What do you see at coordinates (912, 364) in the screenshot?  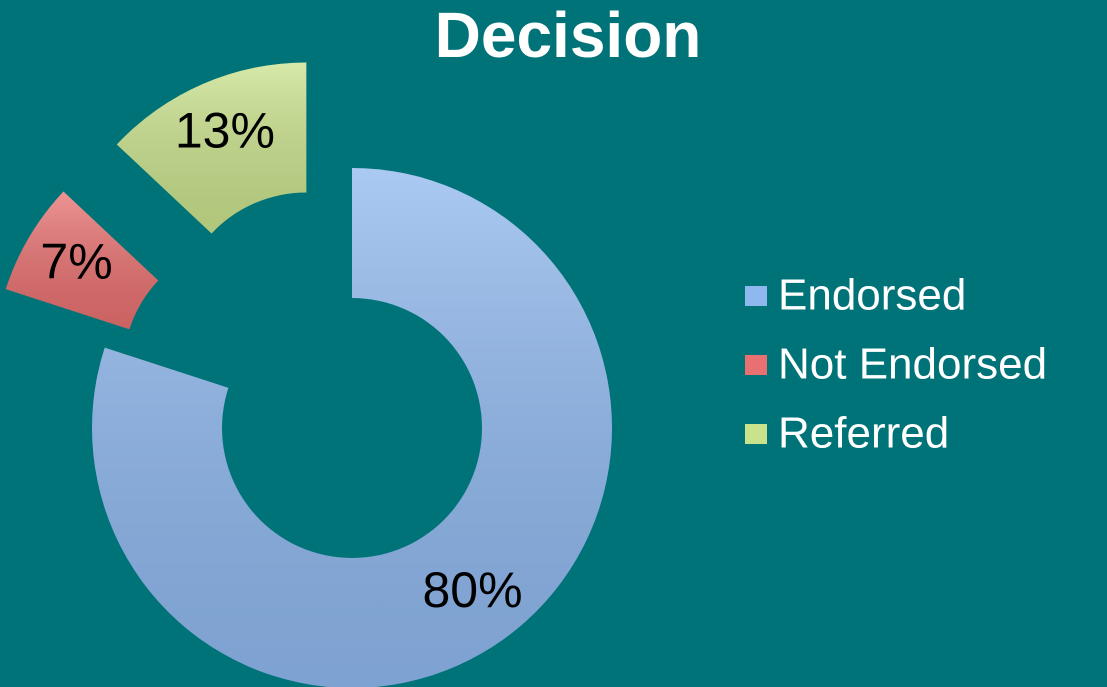 I see `legend-label: Not Endorsed` at bounding box center [912, 364].